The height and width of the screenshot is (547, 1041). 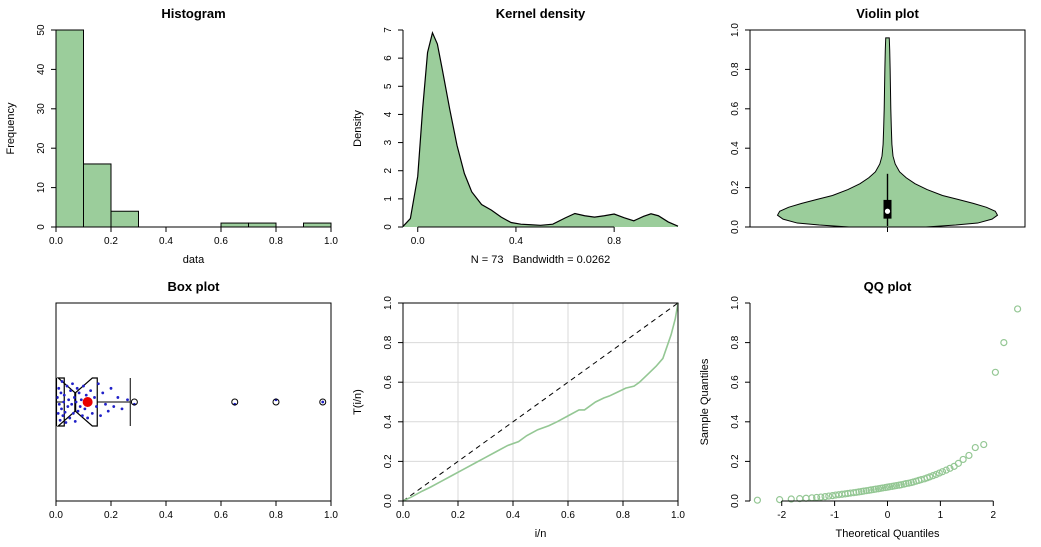 What do you see at coordinates (888, 515) in the screenshot?
I see `x-tick-label: 0` at bounding box center [888, 515].